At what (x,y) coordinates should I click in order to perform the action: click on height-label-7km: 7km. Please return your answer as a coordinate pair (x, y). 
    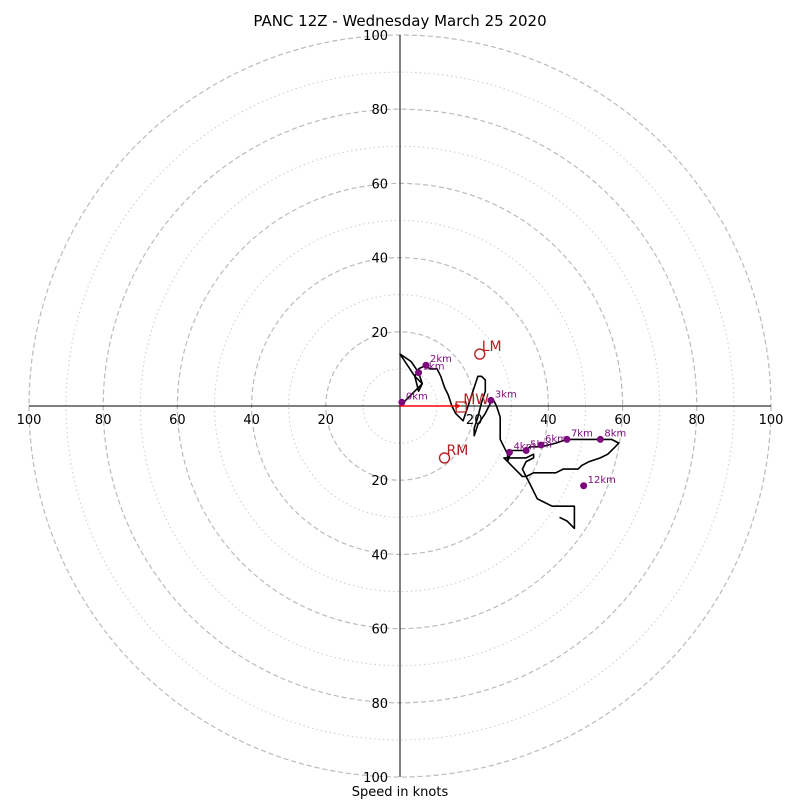
    Looking at the image, I should click on (582, 433).